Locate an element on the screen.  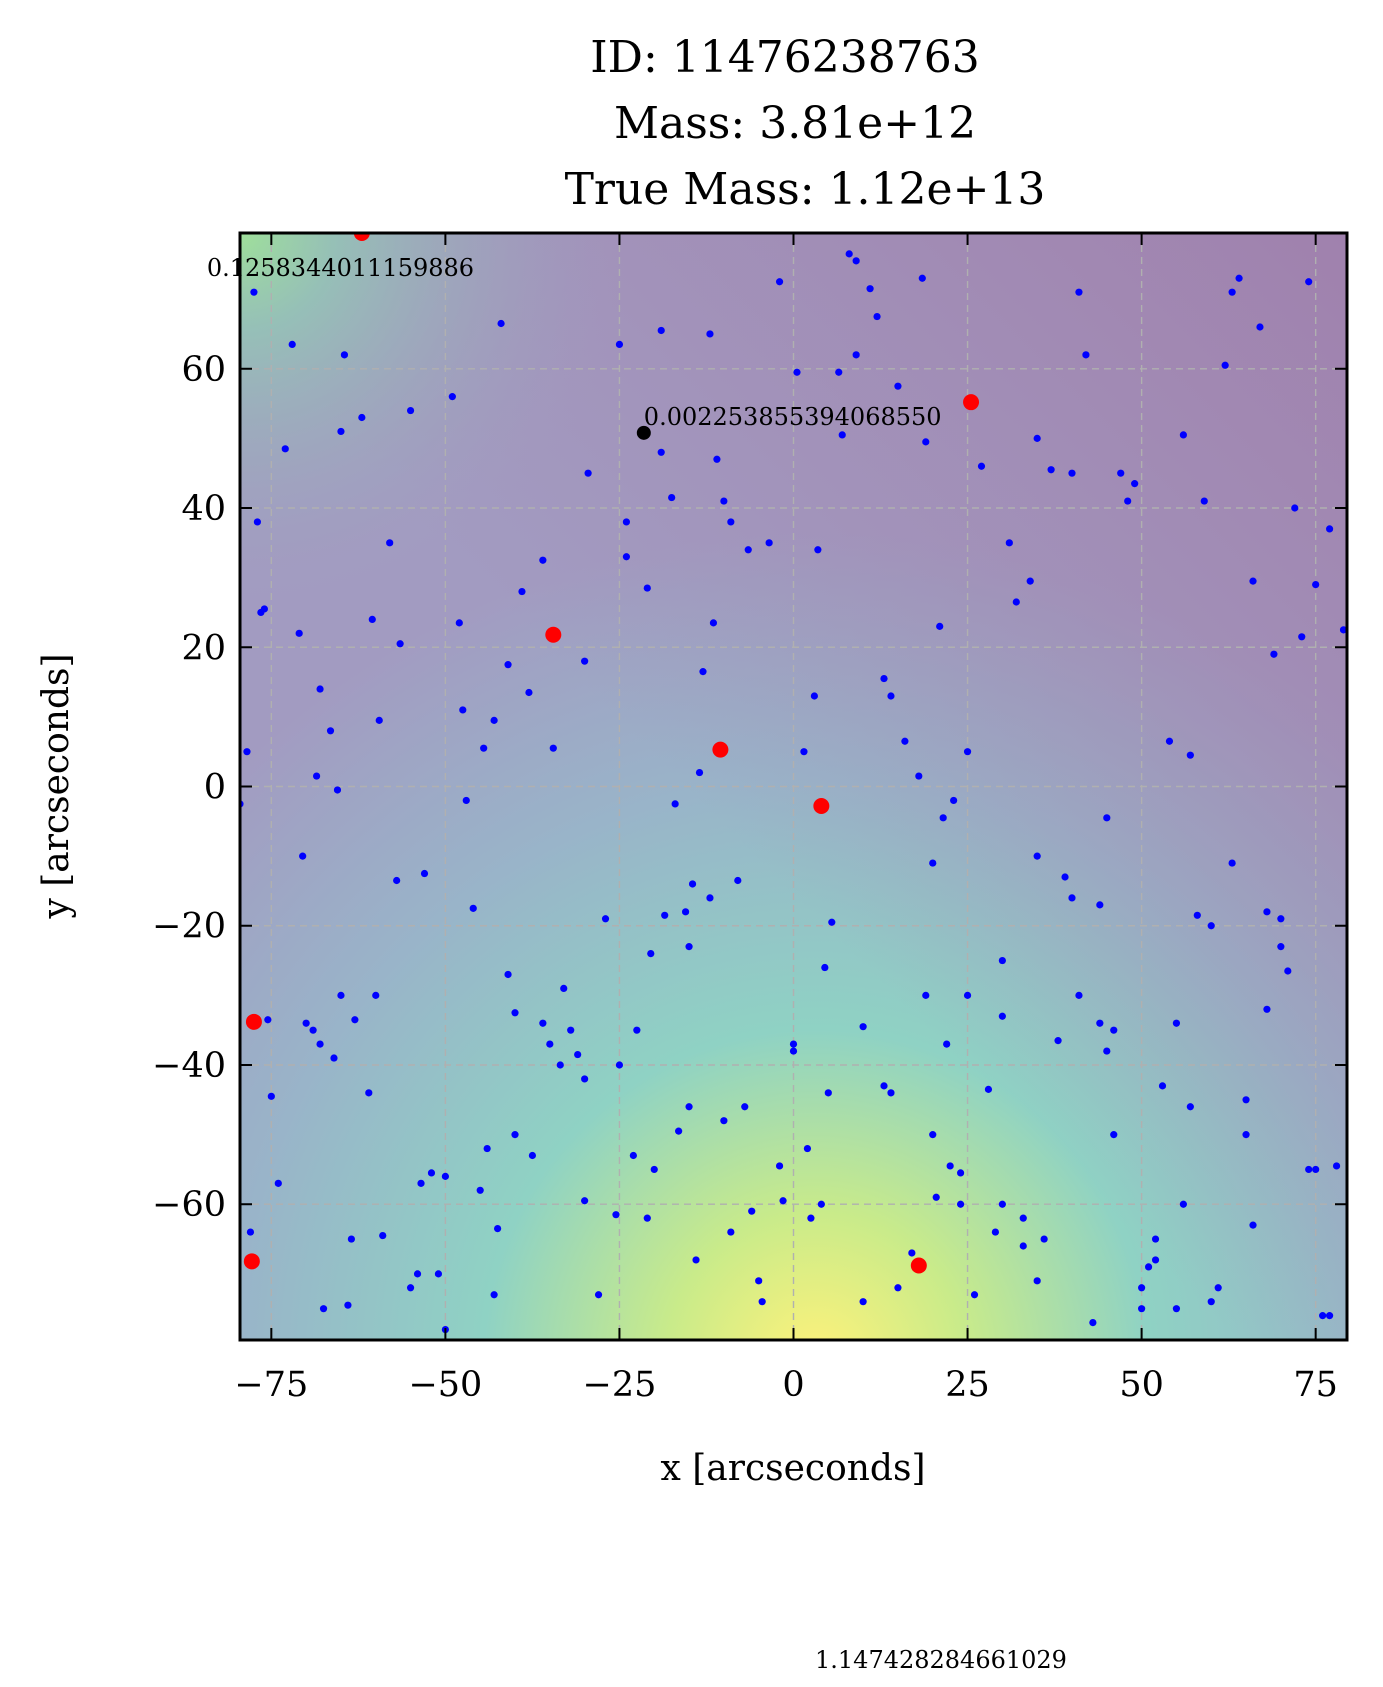
title-line-2: Mass: 3.81e+12 is located at coordinates (795, 123).